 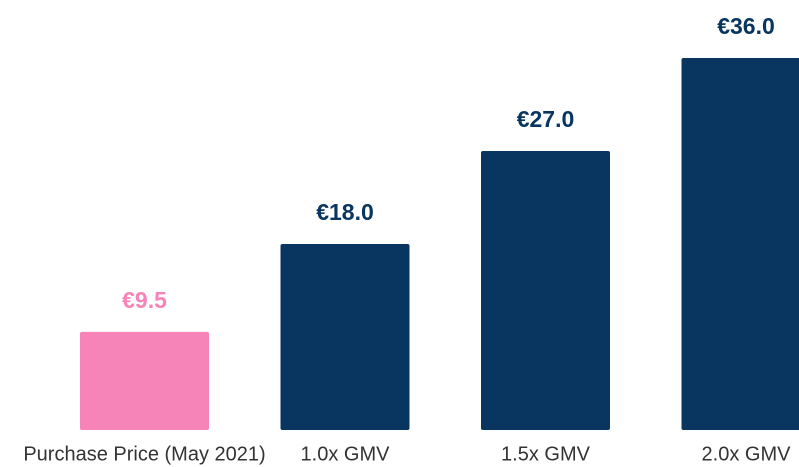 What do you see at coordinates (345, 212) in the screenshot?
I see `value-label: €18.0` at bounding box center [345, 212].